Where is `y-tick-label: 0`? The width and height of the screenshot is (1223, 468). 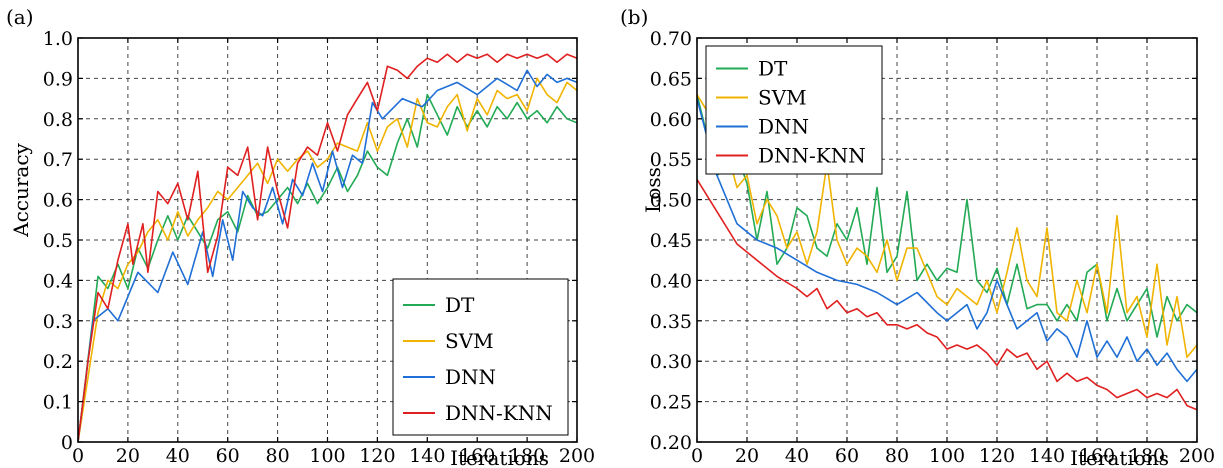
y-tick-label: 0 is located at coordinates (67, 443).